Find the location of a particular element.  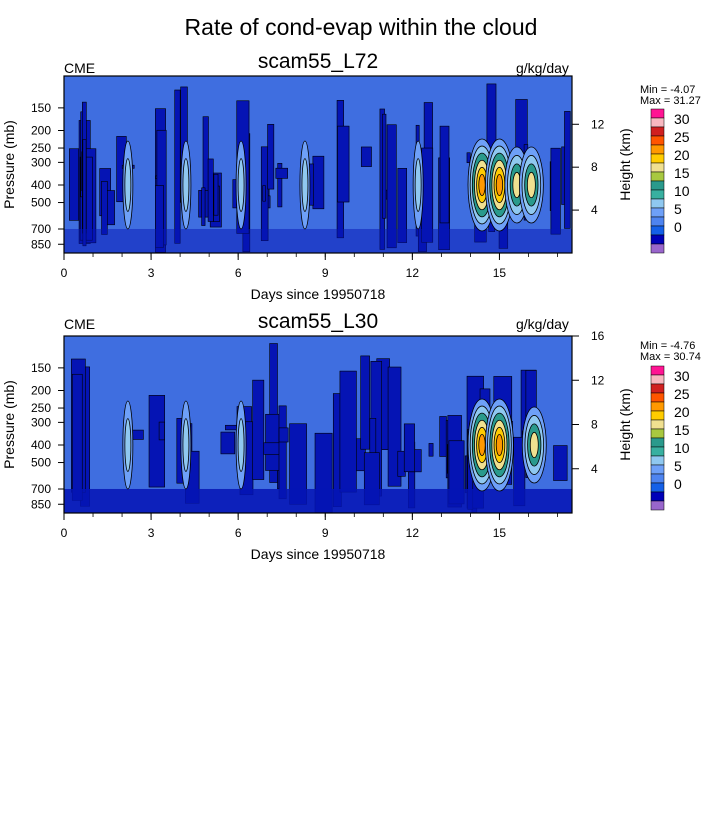

y-axis-label: Pressure (mb) is located at coordinates (9, 424).